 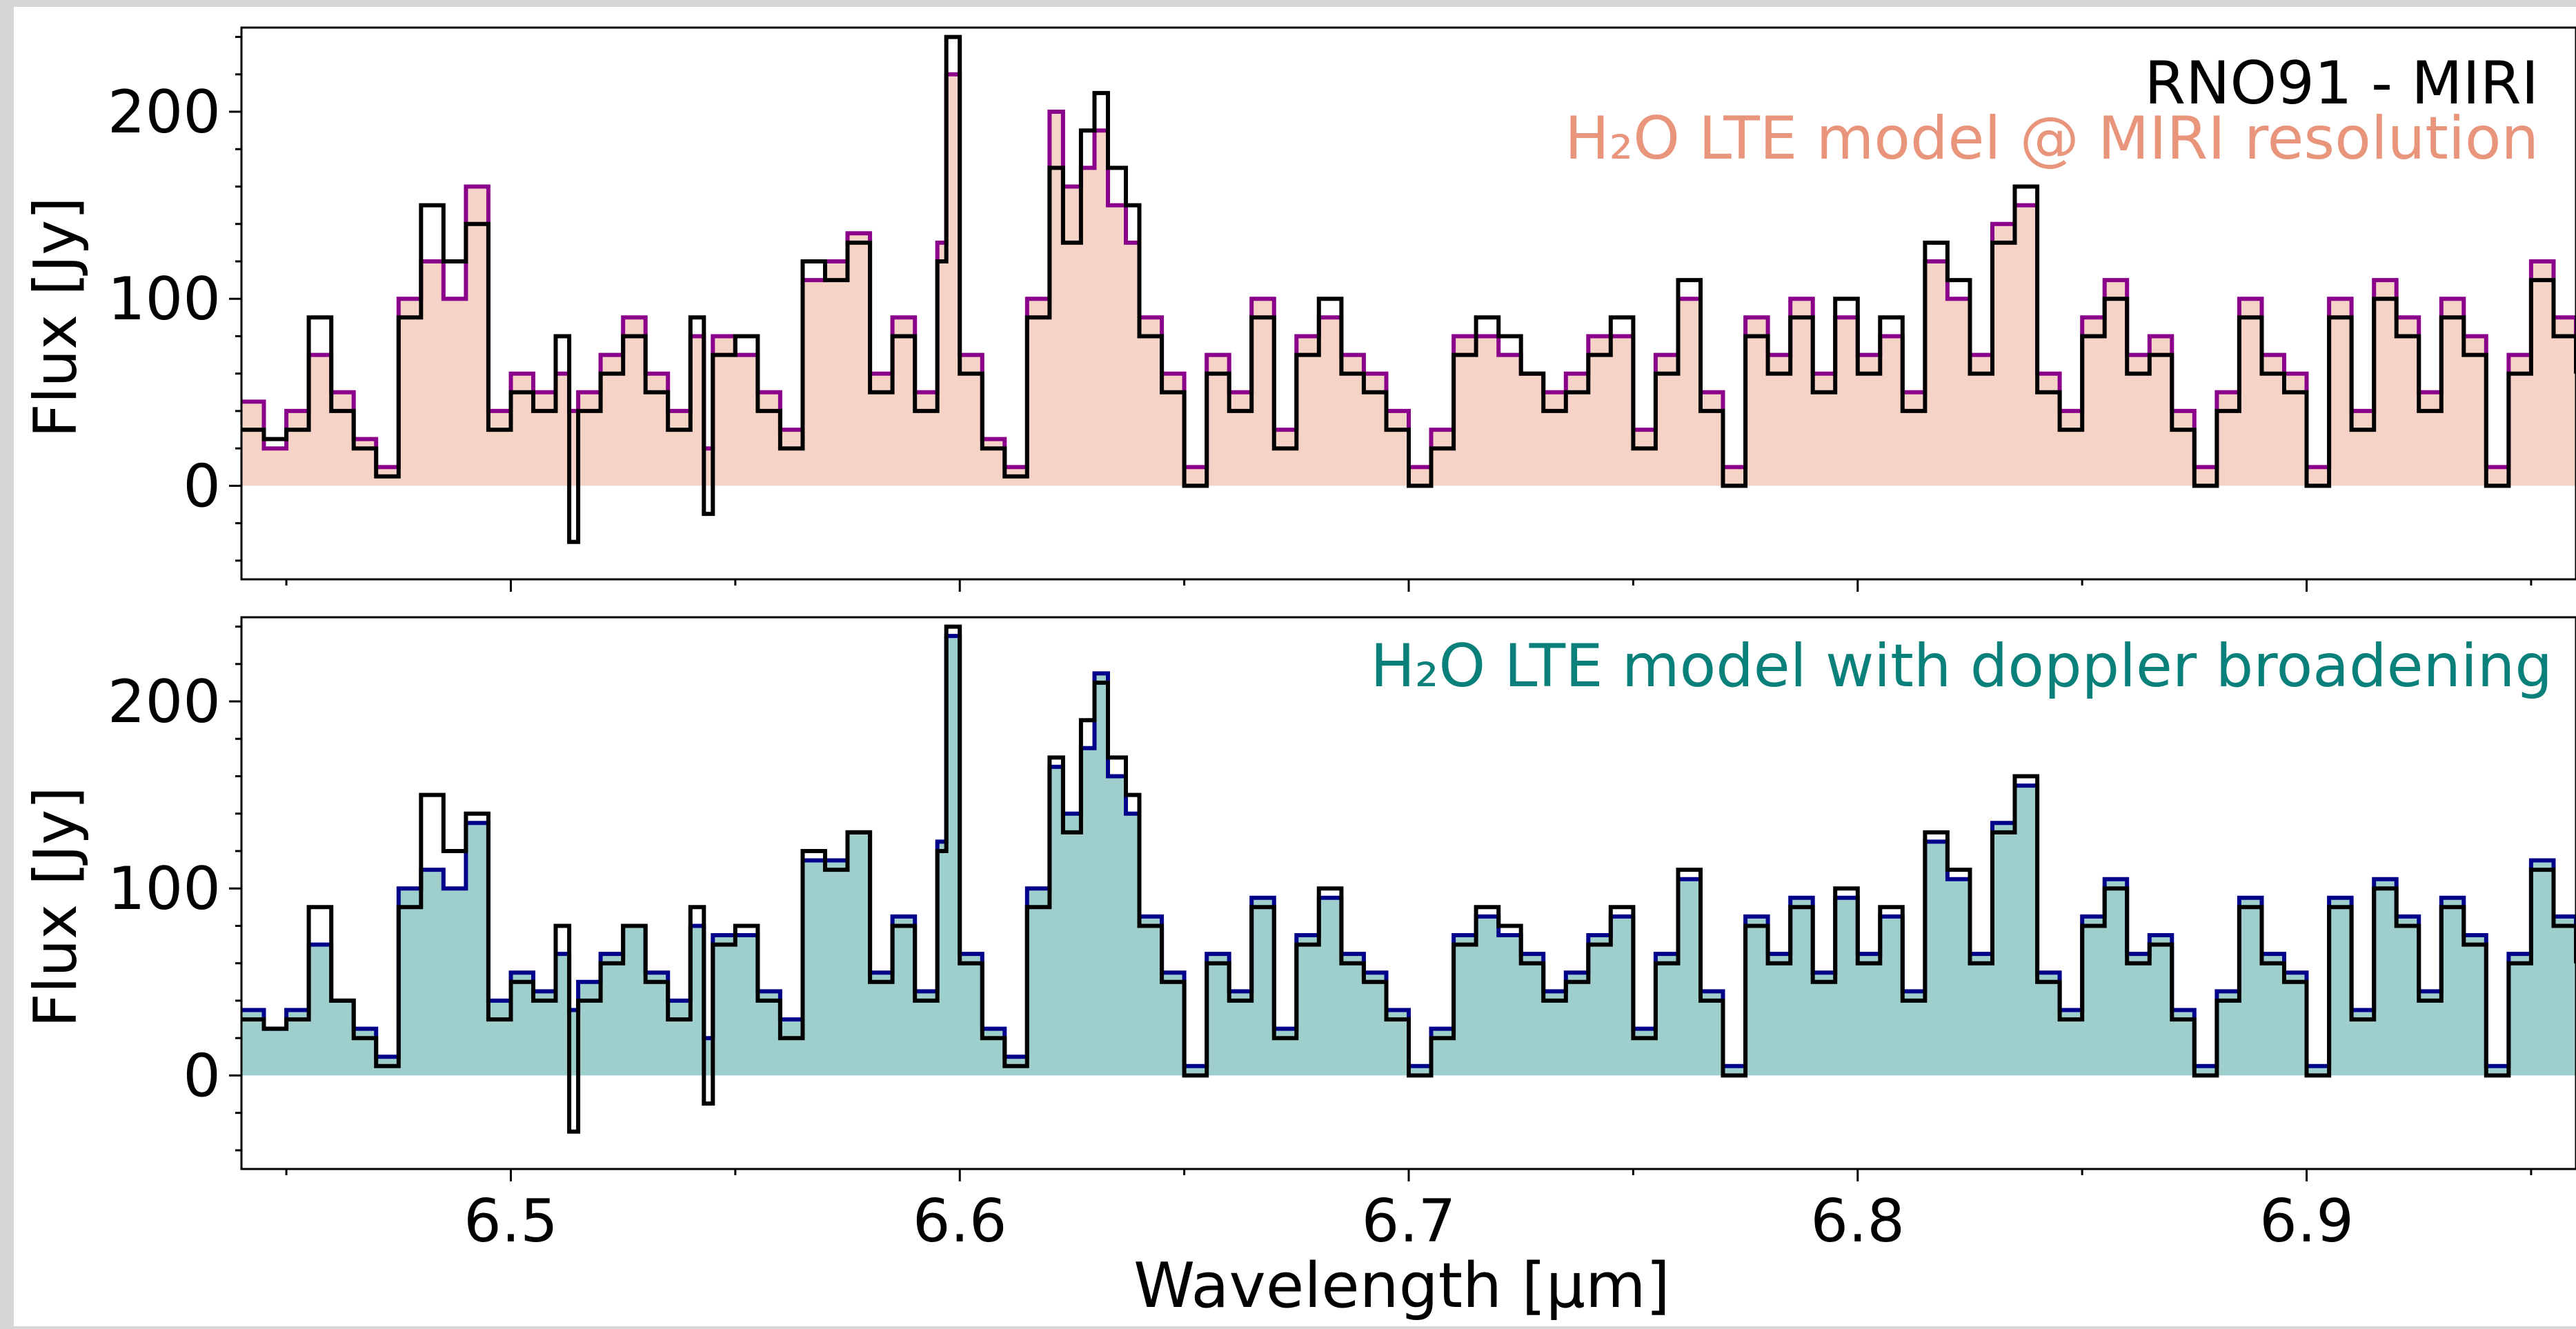 I want to click on x-tick-label: 6.8, so click(x=1857, y=1221).